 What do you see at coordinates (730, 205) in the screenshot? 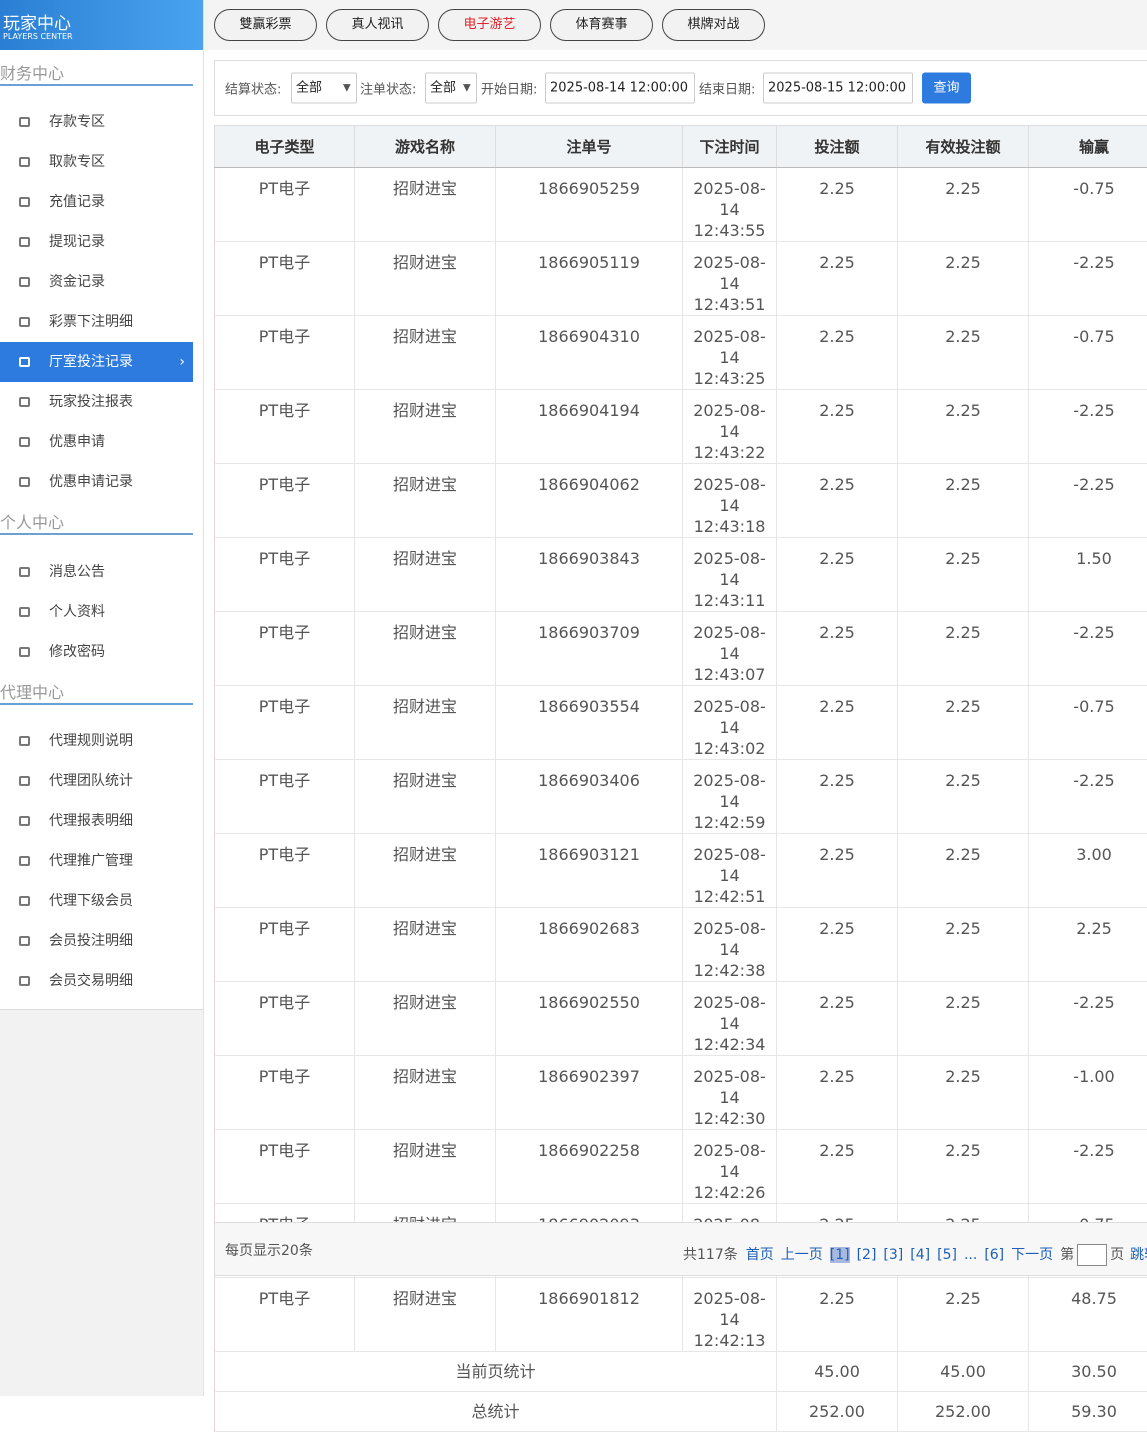
I see `table-cell: 2025-08-14 12:43:55` at bounding box center [730, 205].